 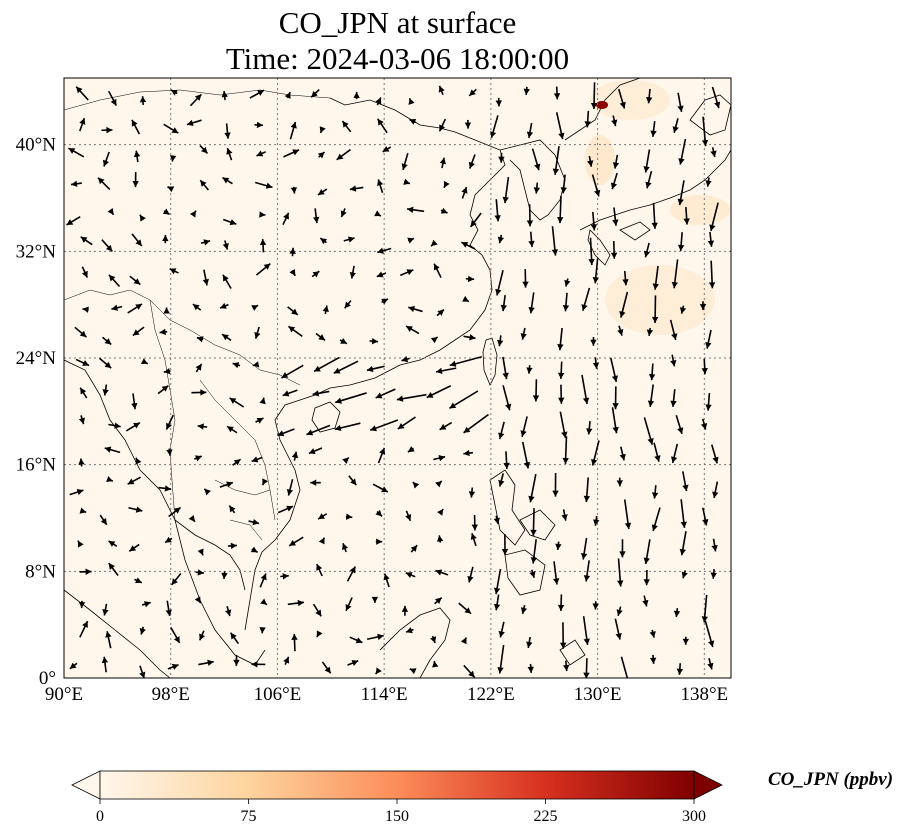 I want to click on colorbar-tick-label: 75, so click(x=249, y=816).